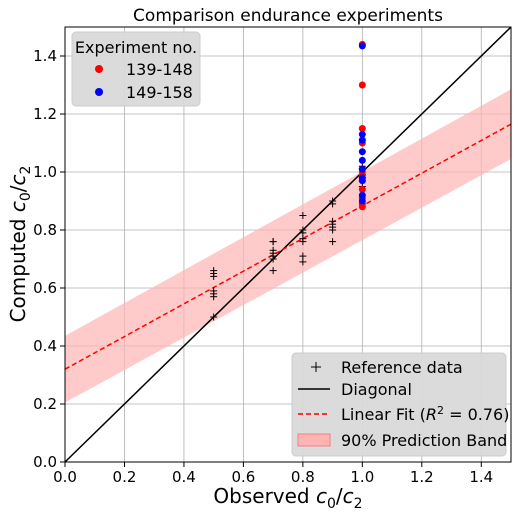 The height and width of the screenshot is (517, 518). Describe the element at coordinates (45, 288) in the screenshot. I see `y-tick-label: 0.6` at that location.